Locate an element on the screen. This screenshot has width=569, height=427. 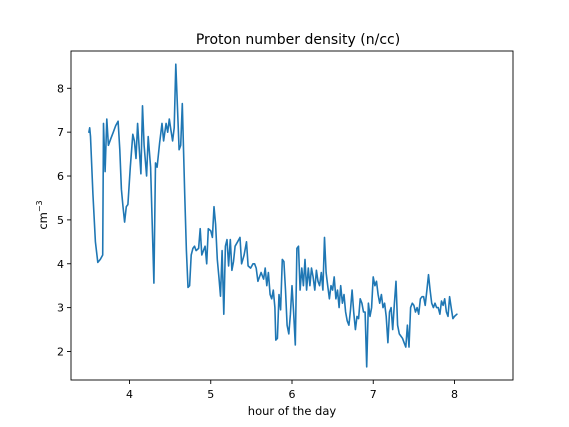
x-axis-label: hour of the day is located at coordinates (292, 411).